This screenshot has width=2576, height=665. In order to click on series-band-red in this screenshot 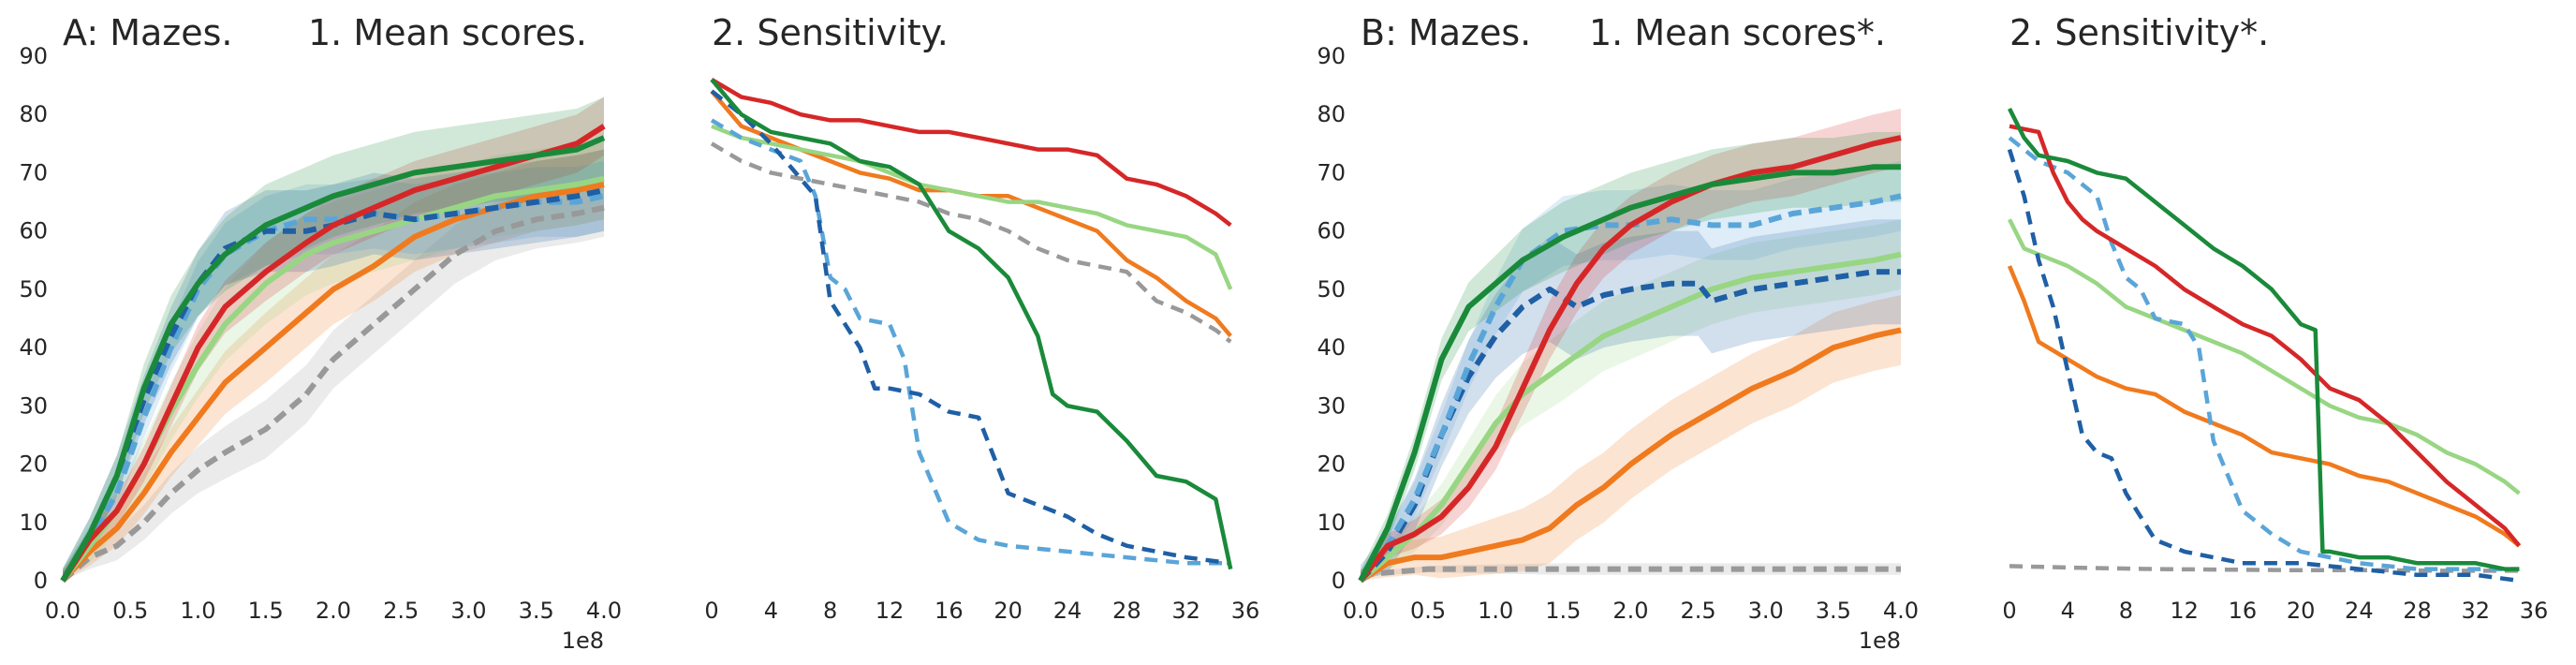, I will do `click(1631, 345)`.